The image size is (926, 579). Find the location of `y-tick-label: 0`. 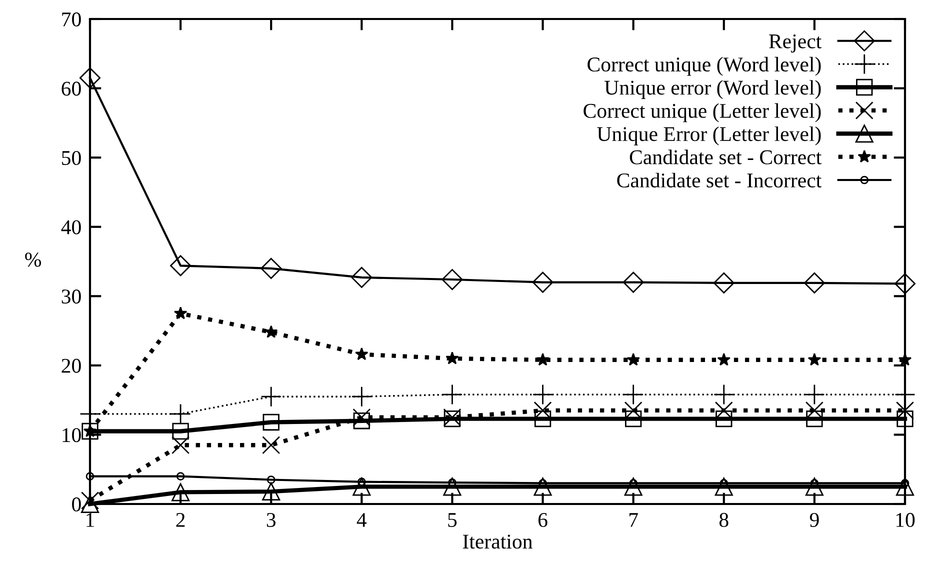

y-tick-label: 0 is located at coordinates (76, 504).